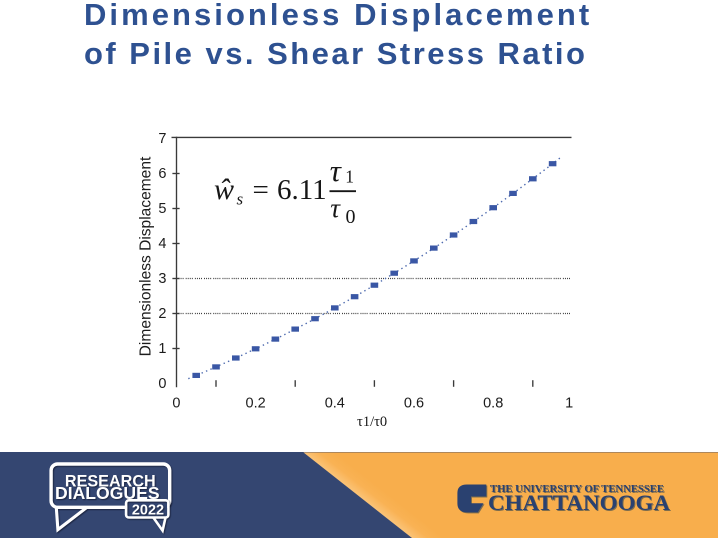 The width and height of the screenshot is (718, 538). I want to click on svg-text: 0.6, so click(414, 404).